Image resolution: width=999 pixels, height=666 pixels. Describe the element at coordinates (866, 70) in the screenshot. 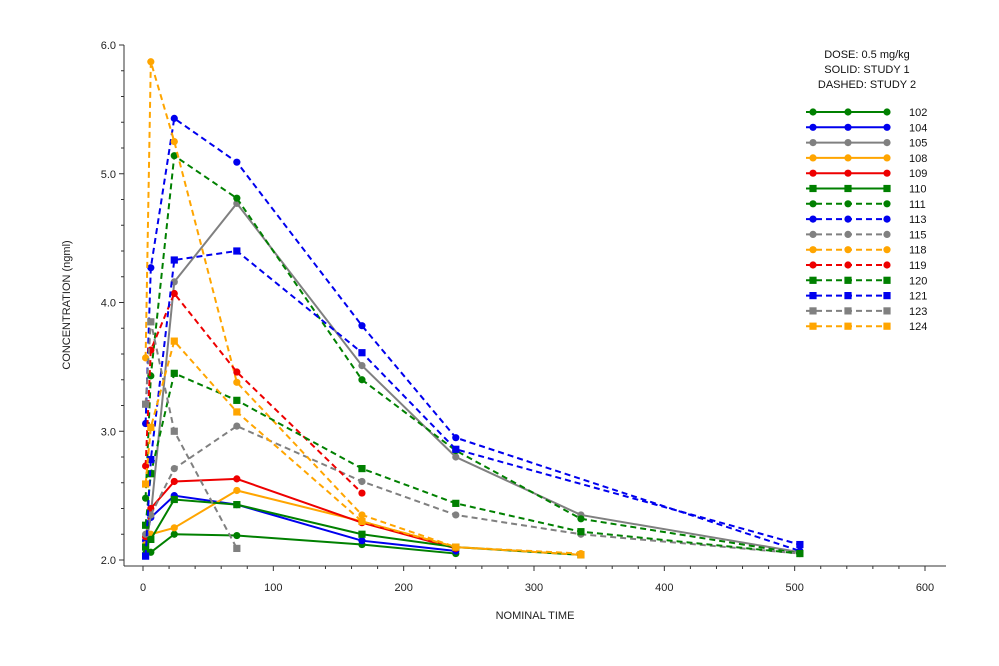

I see `note-solid-study: SOLID: STUDY 1` at that location.